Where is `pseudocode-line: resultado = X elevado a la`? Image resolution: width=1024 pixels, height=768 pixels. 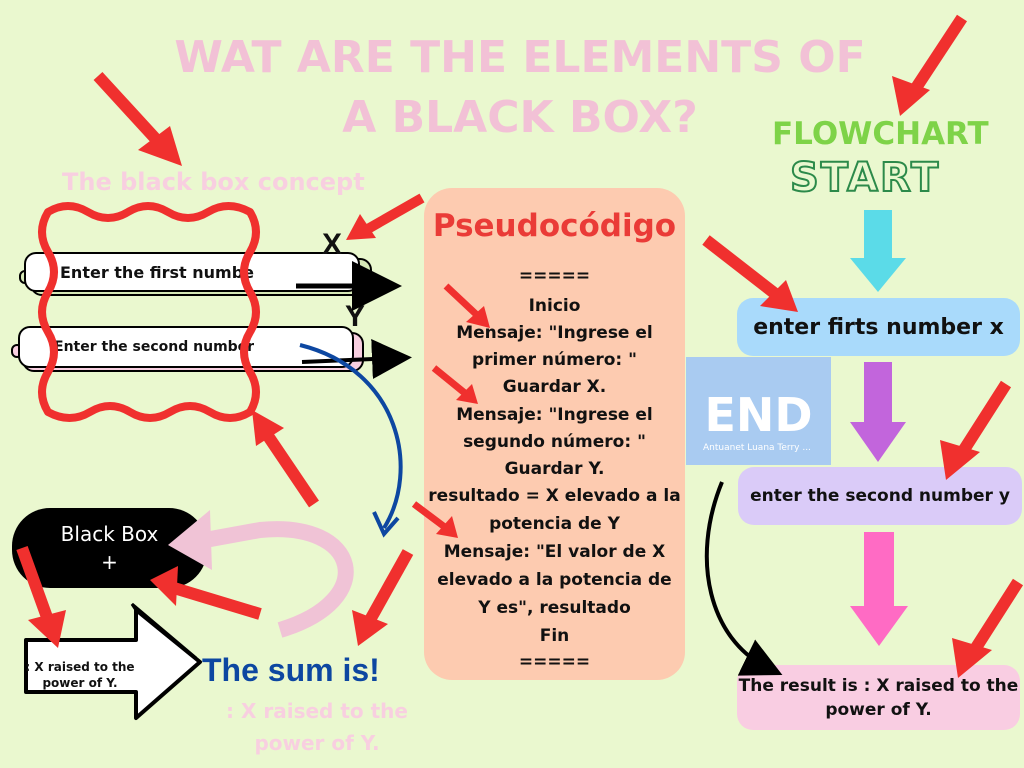 pseudocode-line: resultado = X elevado a la is located at coordinates (554, 496).